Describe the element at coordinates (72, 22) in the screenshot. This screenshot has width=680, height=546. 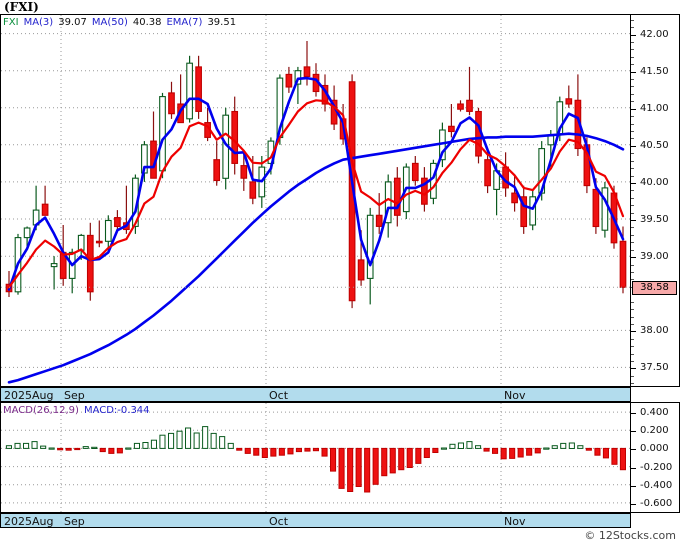
I see `legend-item-2: 39.07` at that location.